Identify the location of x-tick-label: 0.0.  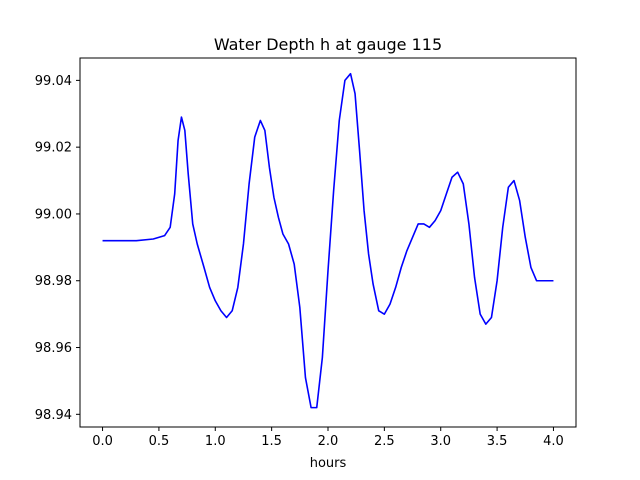
(102, 441).